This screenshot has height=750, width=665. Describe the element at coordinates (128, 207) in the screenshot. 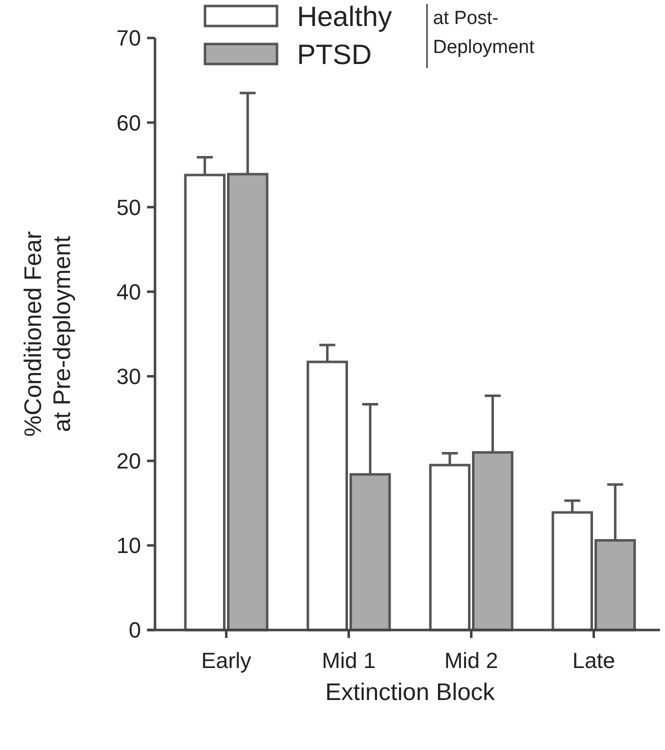

I see `y-tick-label: 50` at that location.